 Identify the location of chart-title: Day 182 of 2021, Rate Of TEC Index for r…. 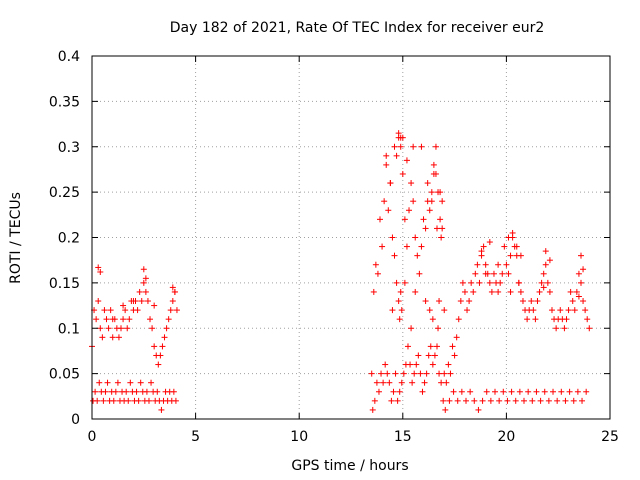
(357, 28).